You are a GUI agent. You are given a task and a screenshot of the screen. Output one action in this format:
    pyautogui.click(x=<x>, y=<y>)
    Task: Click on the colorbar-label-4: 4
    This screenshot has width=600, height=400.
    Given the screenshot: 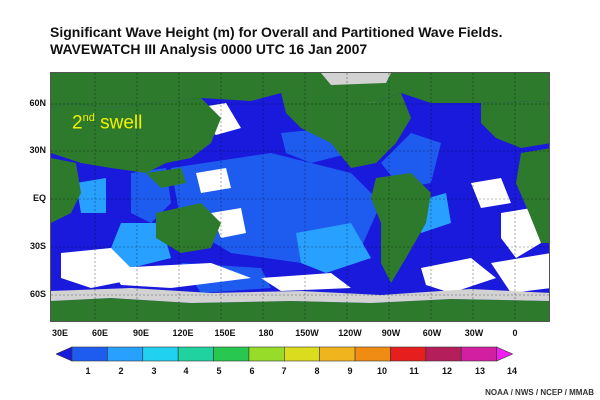 What is the action you would take?
    pyautogui.click(x=186, y=371)
    